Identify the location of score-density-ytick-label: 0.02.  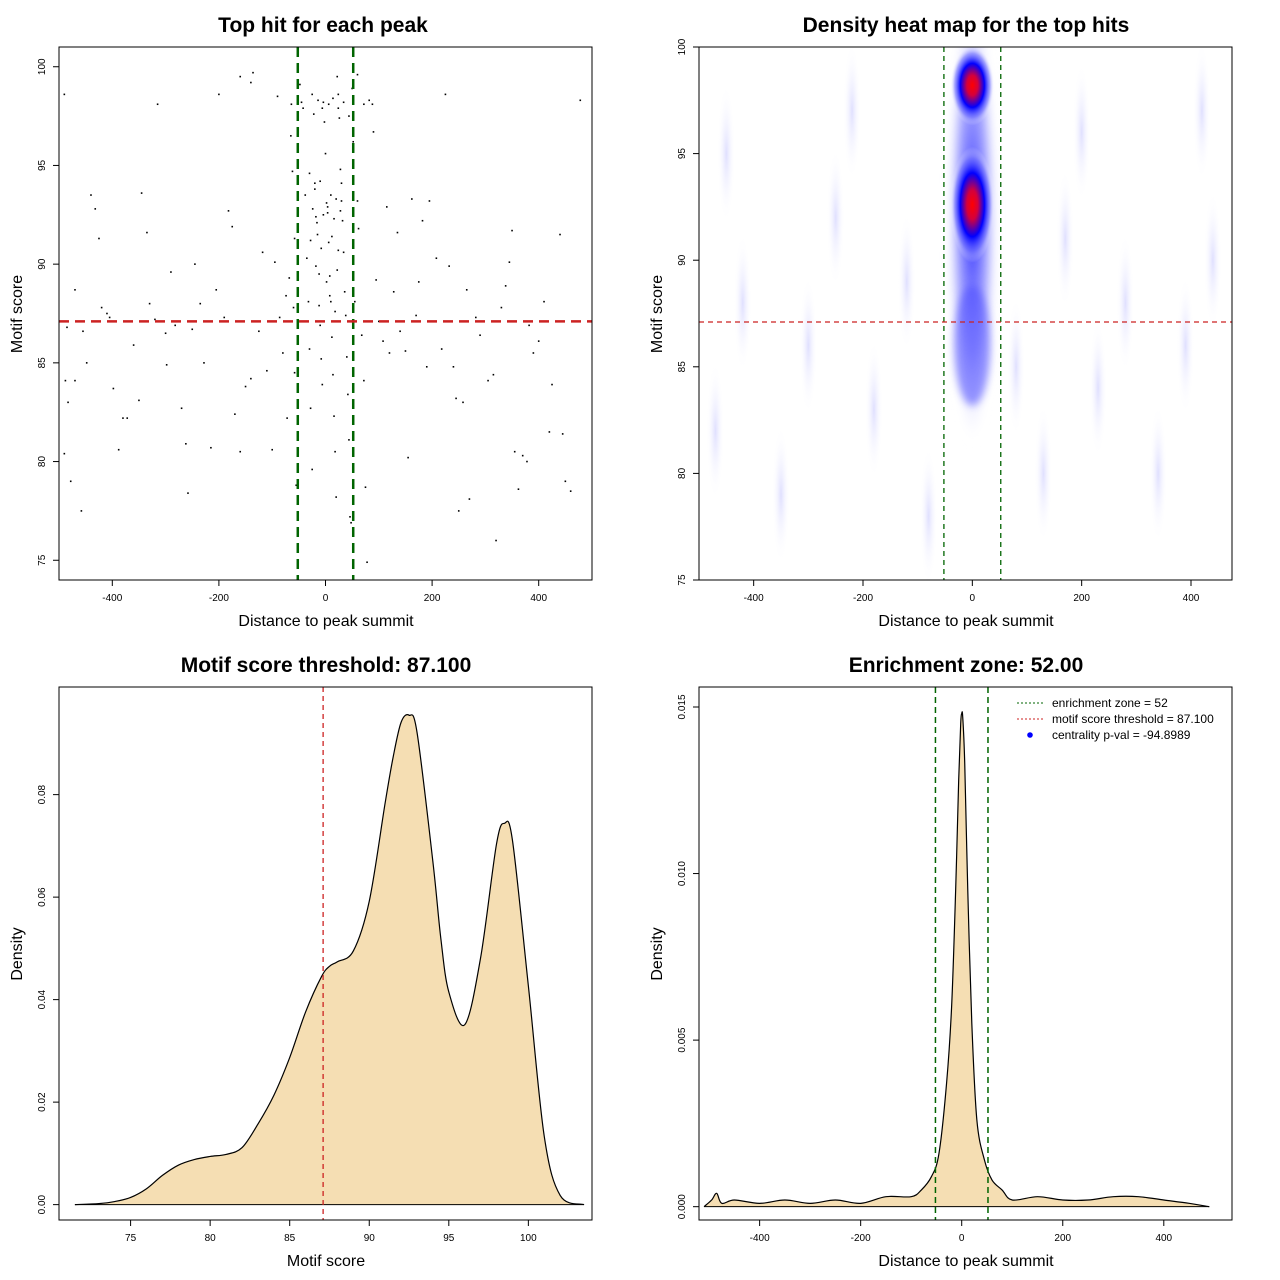
(42, 1102).